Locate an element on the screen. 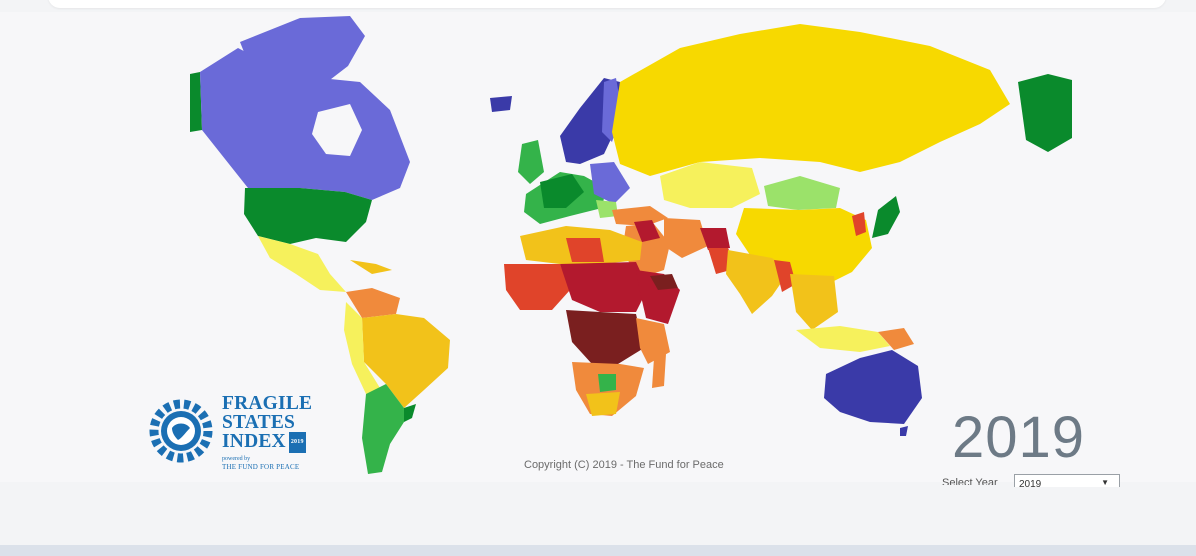 Image resolution: width=1196 pixels, height=556 pixels. mongolia-region is located at coordinates (802, 193).